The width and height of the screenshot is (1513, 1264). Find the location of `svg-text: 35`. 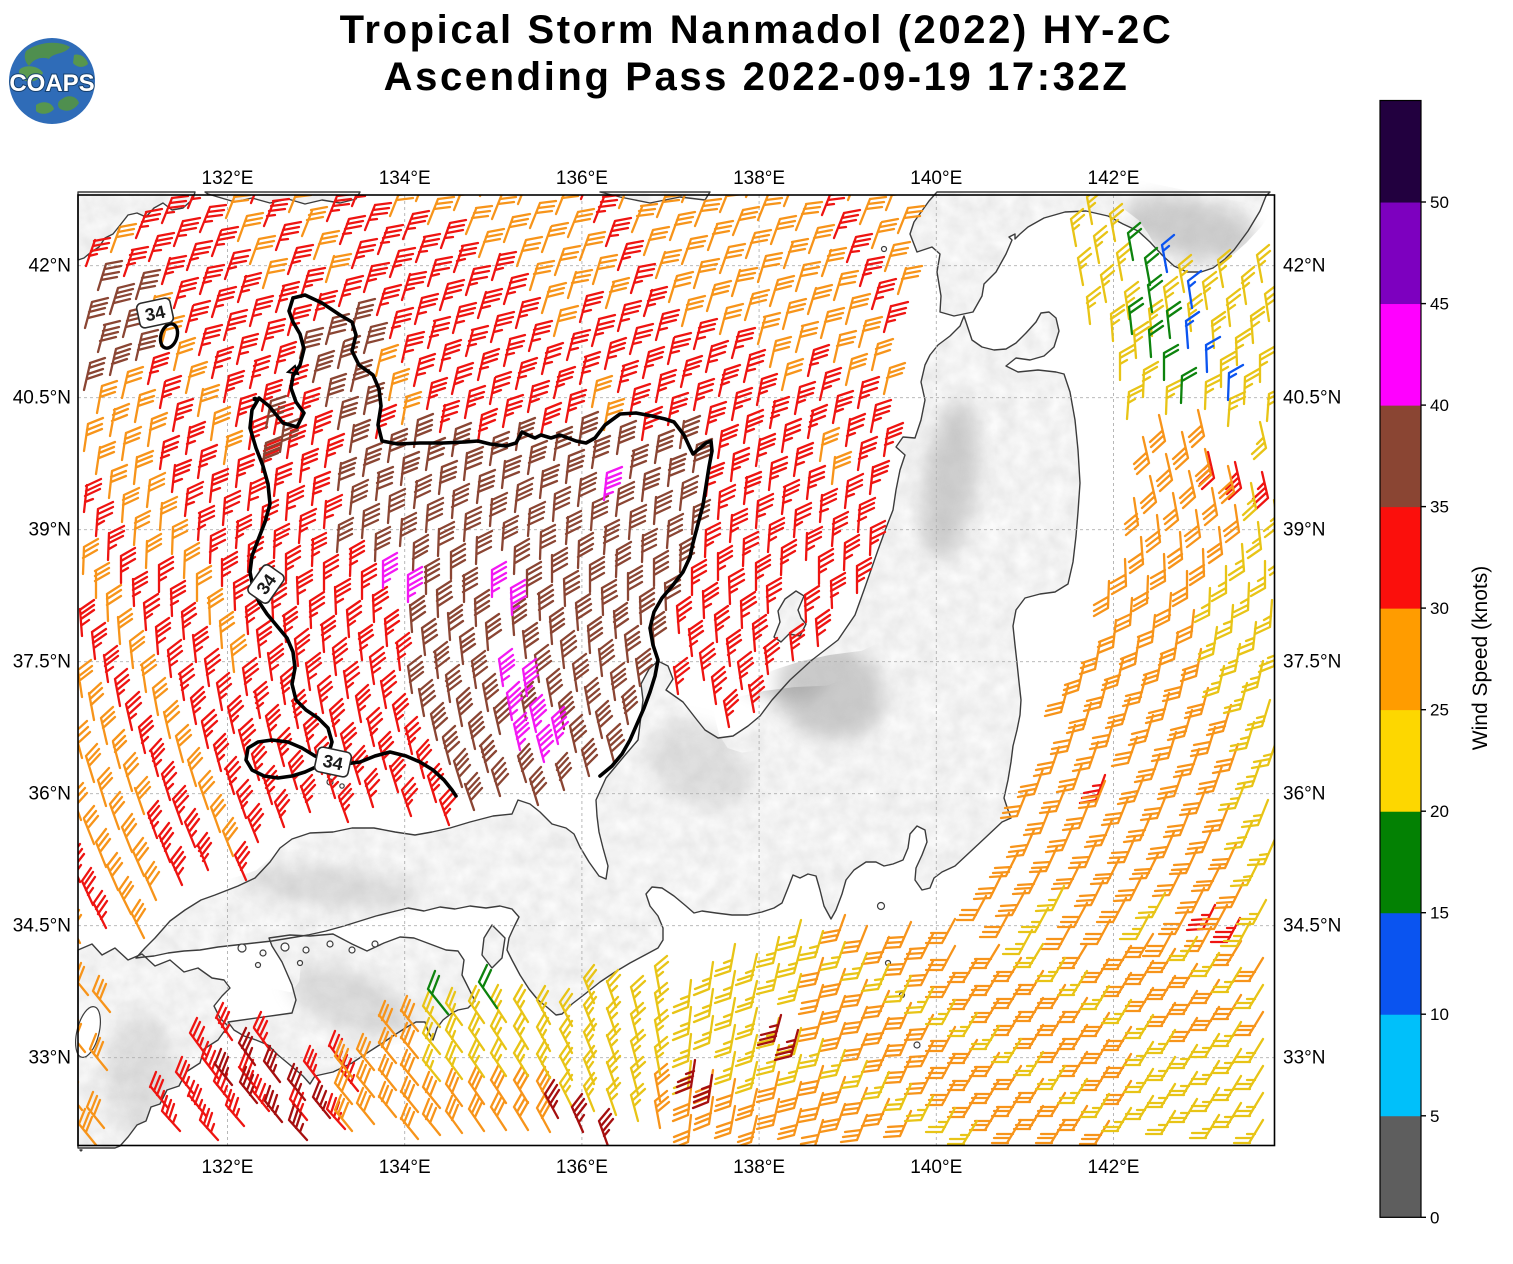

svg-text: 35 is located at coordinates (1439, 507).